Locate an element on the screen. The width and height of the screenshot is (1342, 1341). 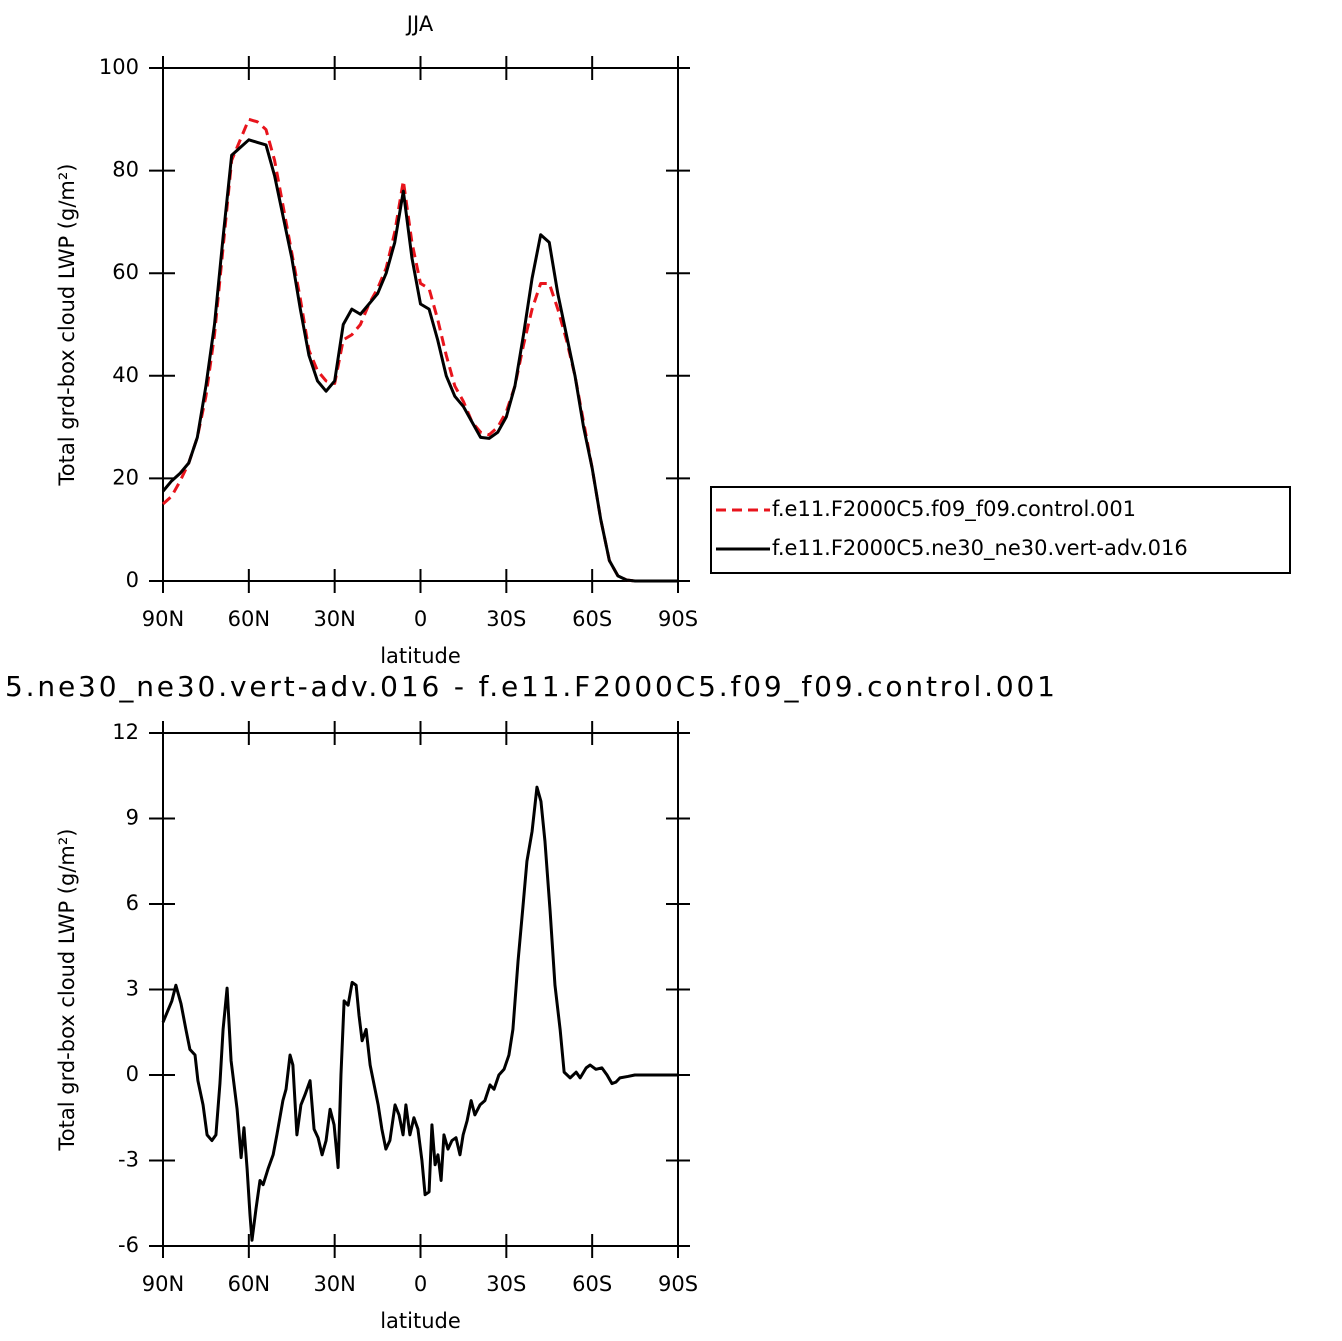
legend-label: f.e11.F2000C5.ne30_ne30.vert-adv.016 is located at coordinates (980, 548).